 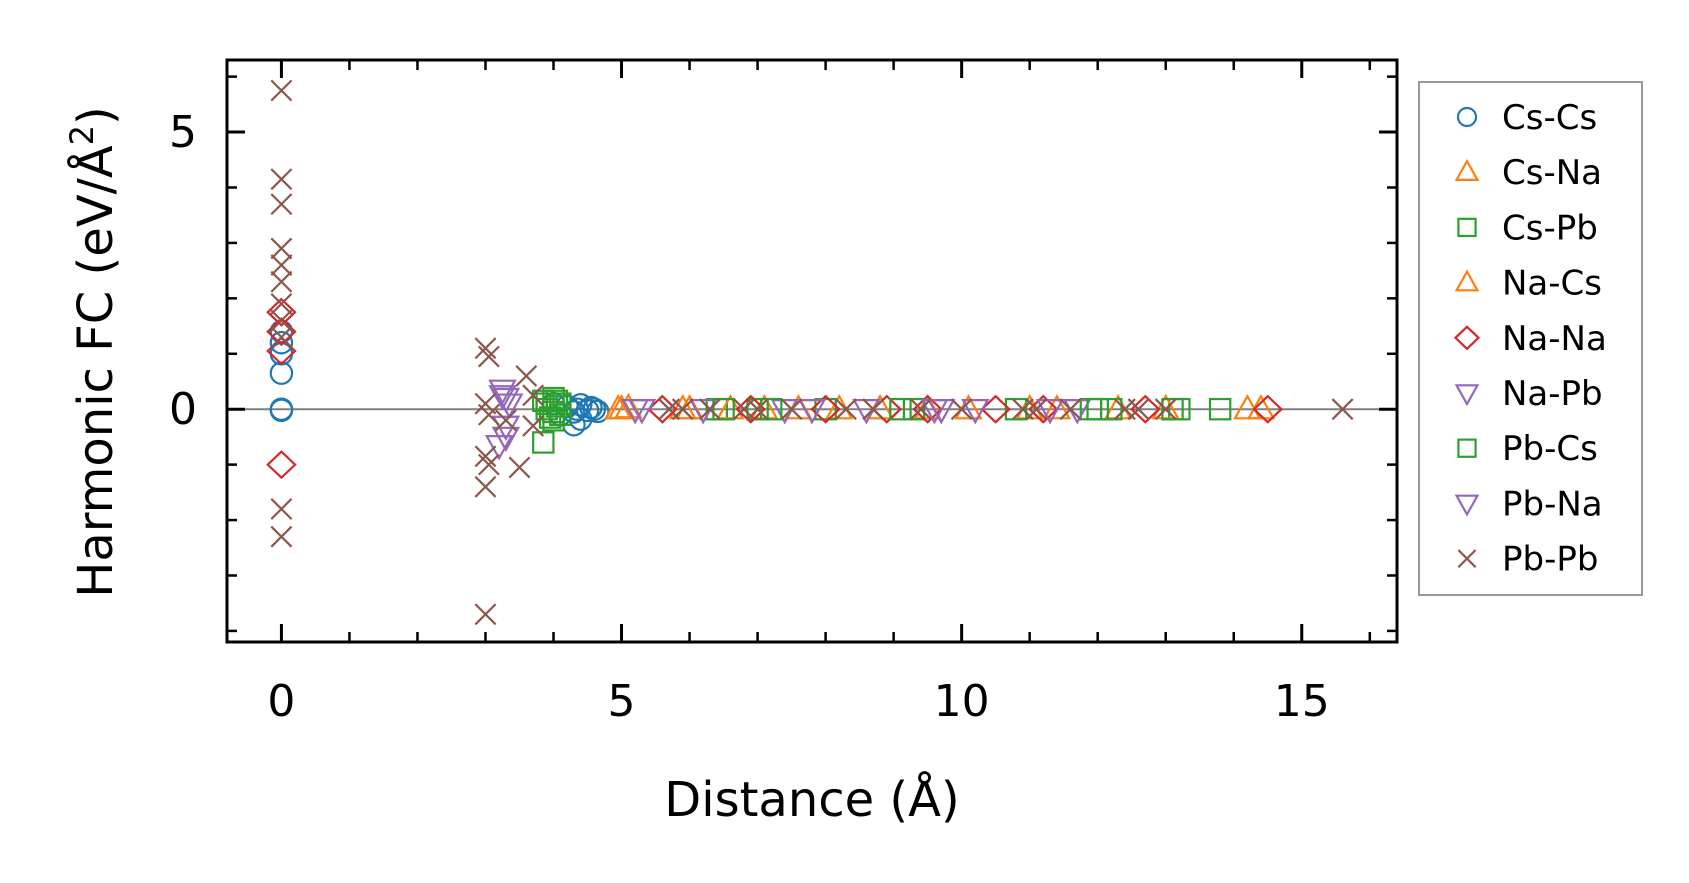 I want to click on legend-marker-na-pb, so click(x=1467, y=395).